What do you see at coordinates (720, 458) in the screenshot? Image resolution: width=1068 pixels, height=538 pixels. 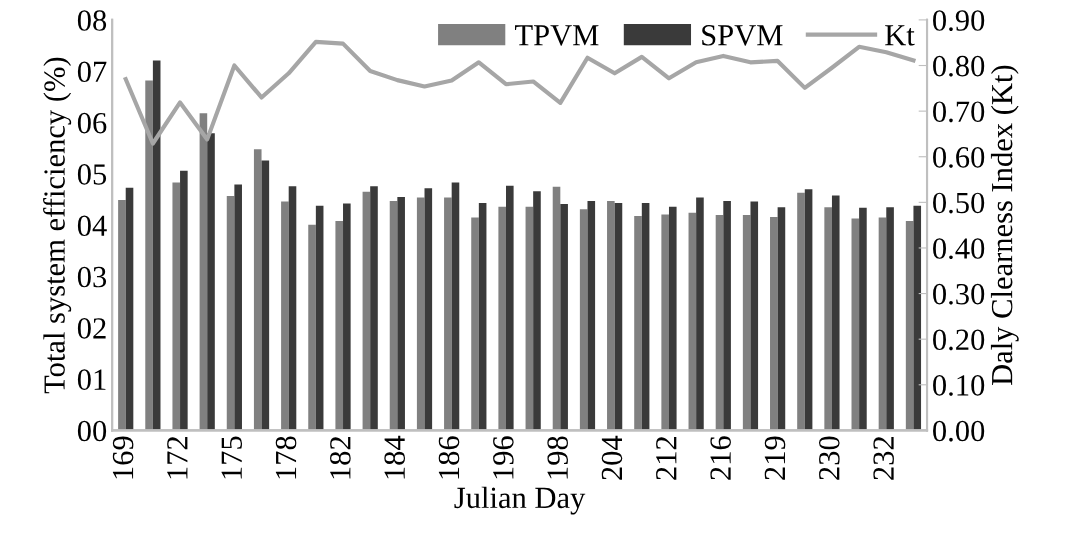 I see `x-tick-label: 216` at bounding box center [720, 458].